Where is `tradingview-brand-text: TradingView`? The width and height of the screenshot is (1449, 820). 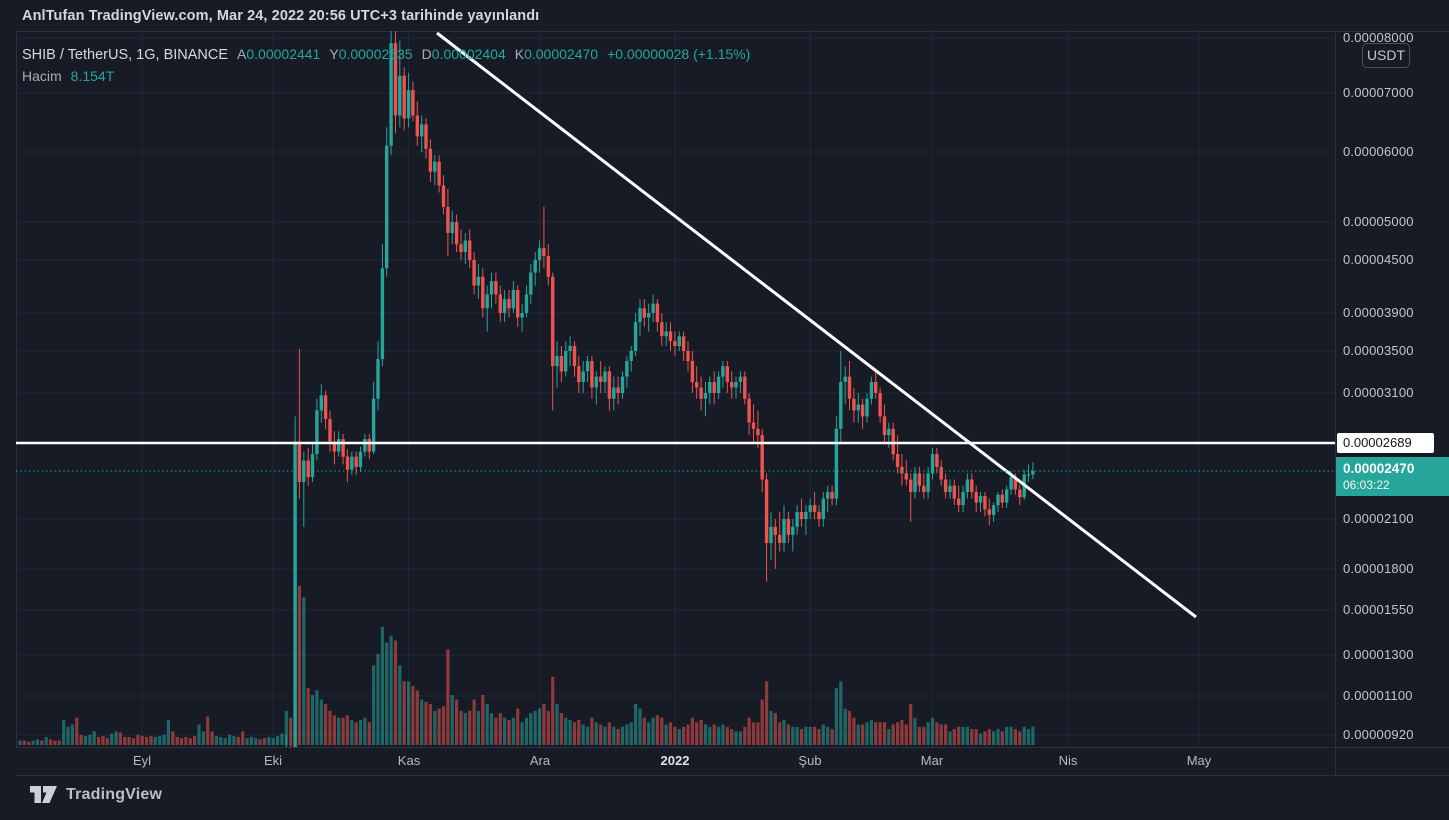
tradingview-brand-text: TradingView is located at coordinates (114, 794).